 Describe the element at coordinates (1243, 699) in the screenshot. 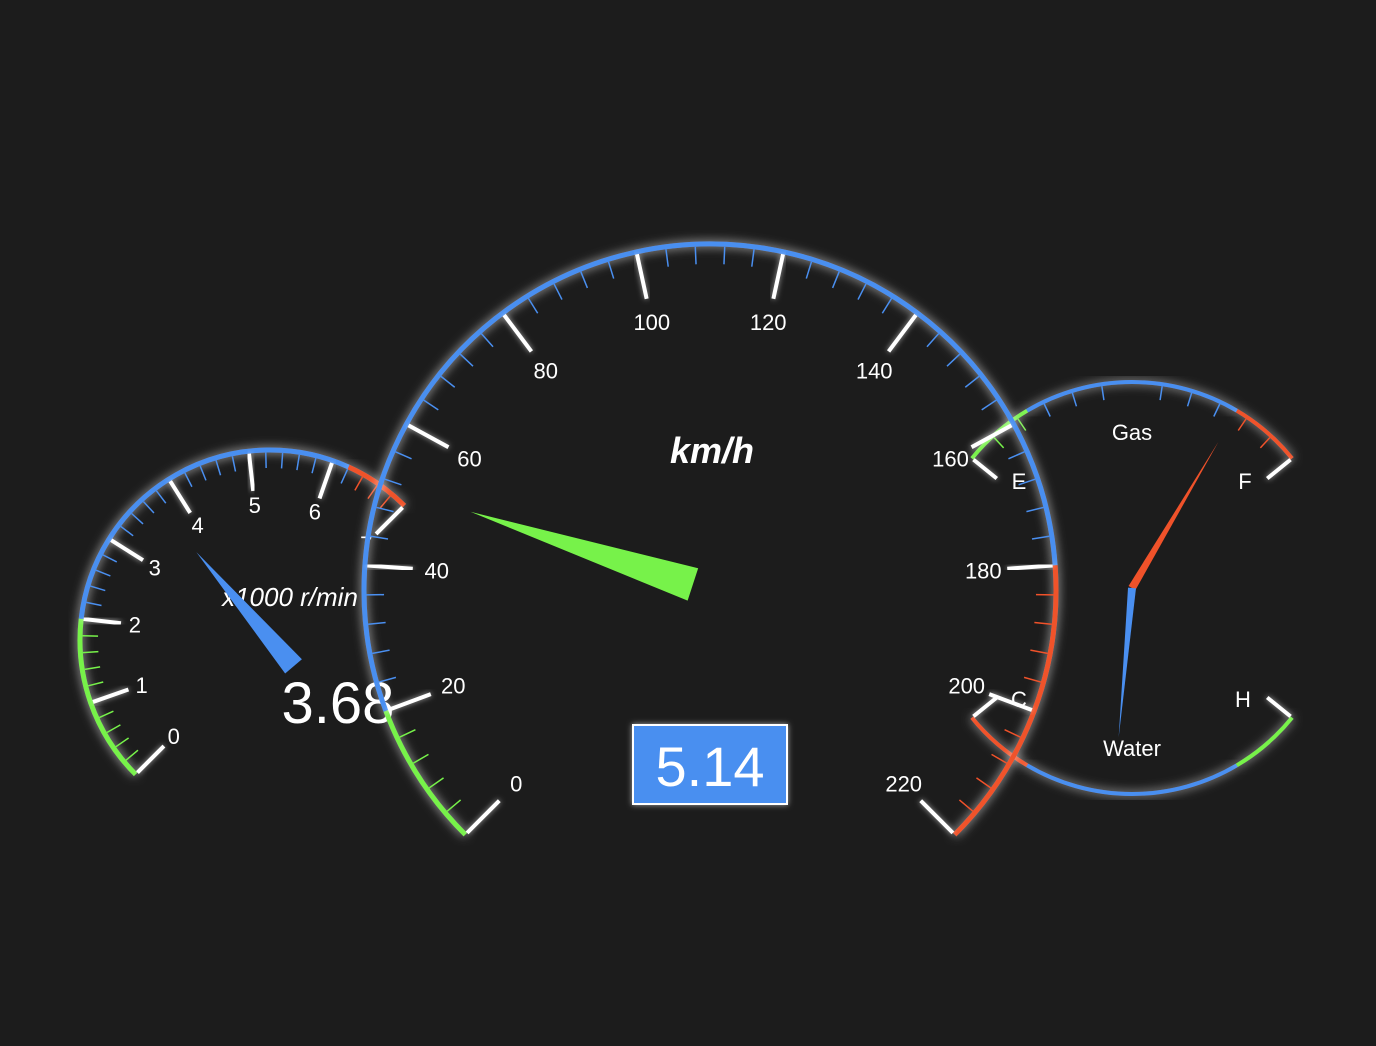

I see `water-hot-label: H` at that location.